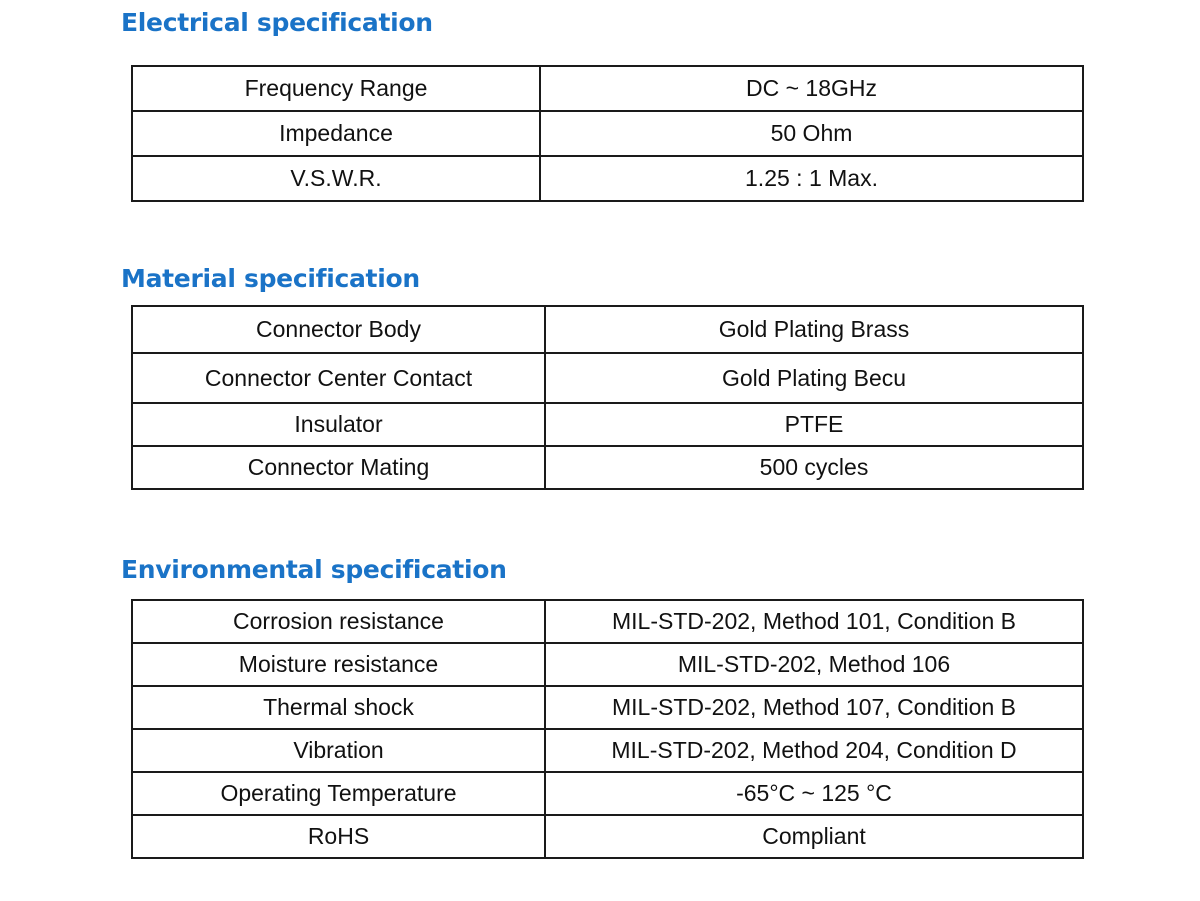  What do you see at coordinates (338, 707) in the screenshot?
I see `spec-label: Thermal shock` at bounding box center [338, 707].